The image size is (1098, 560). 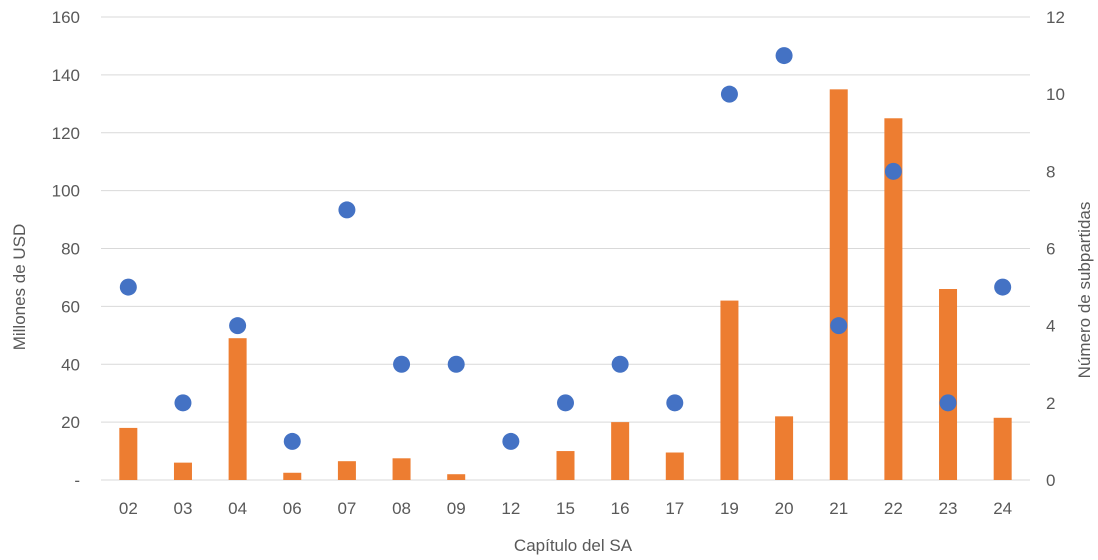 I want to click on x-axis-ticks: 02 03 04 06 07 08 09 12 15 16 17 19 20 21 22 23 24, so click(x=565, y=508).